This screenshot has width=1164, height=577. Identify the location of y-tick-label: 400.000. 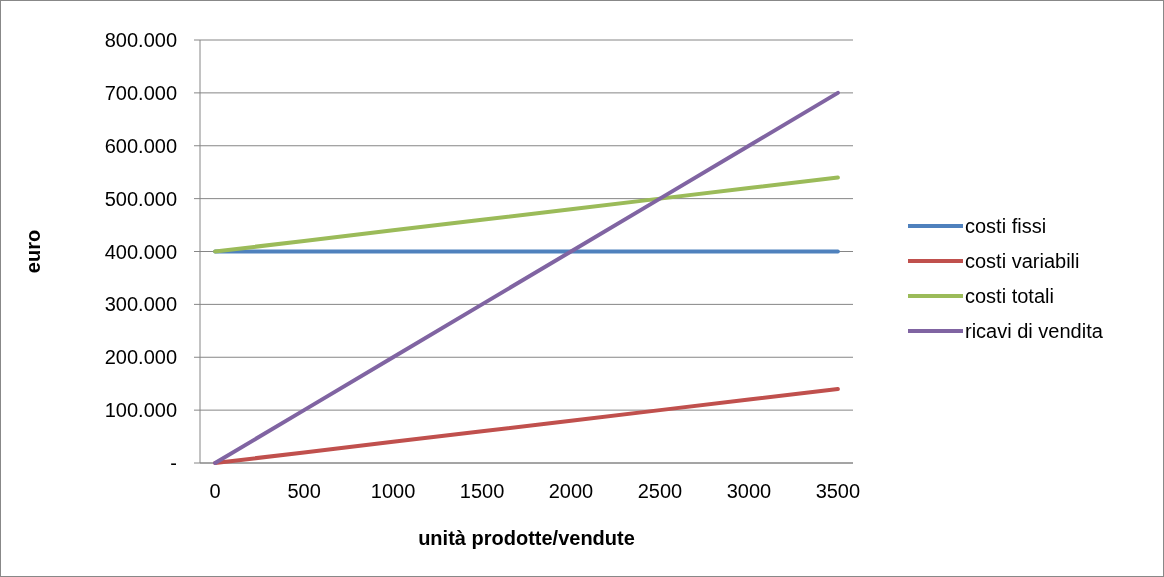
(140, 251).